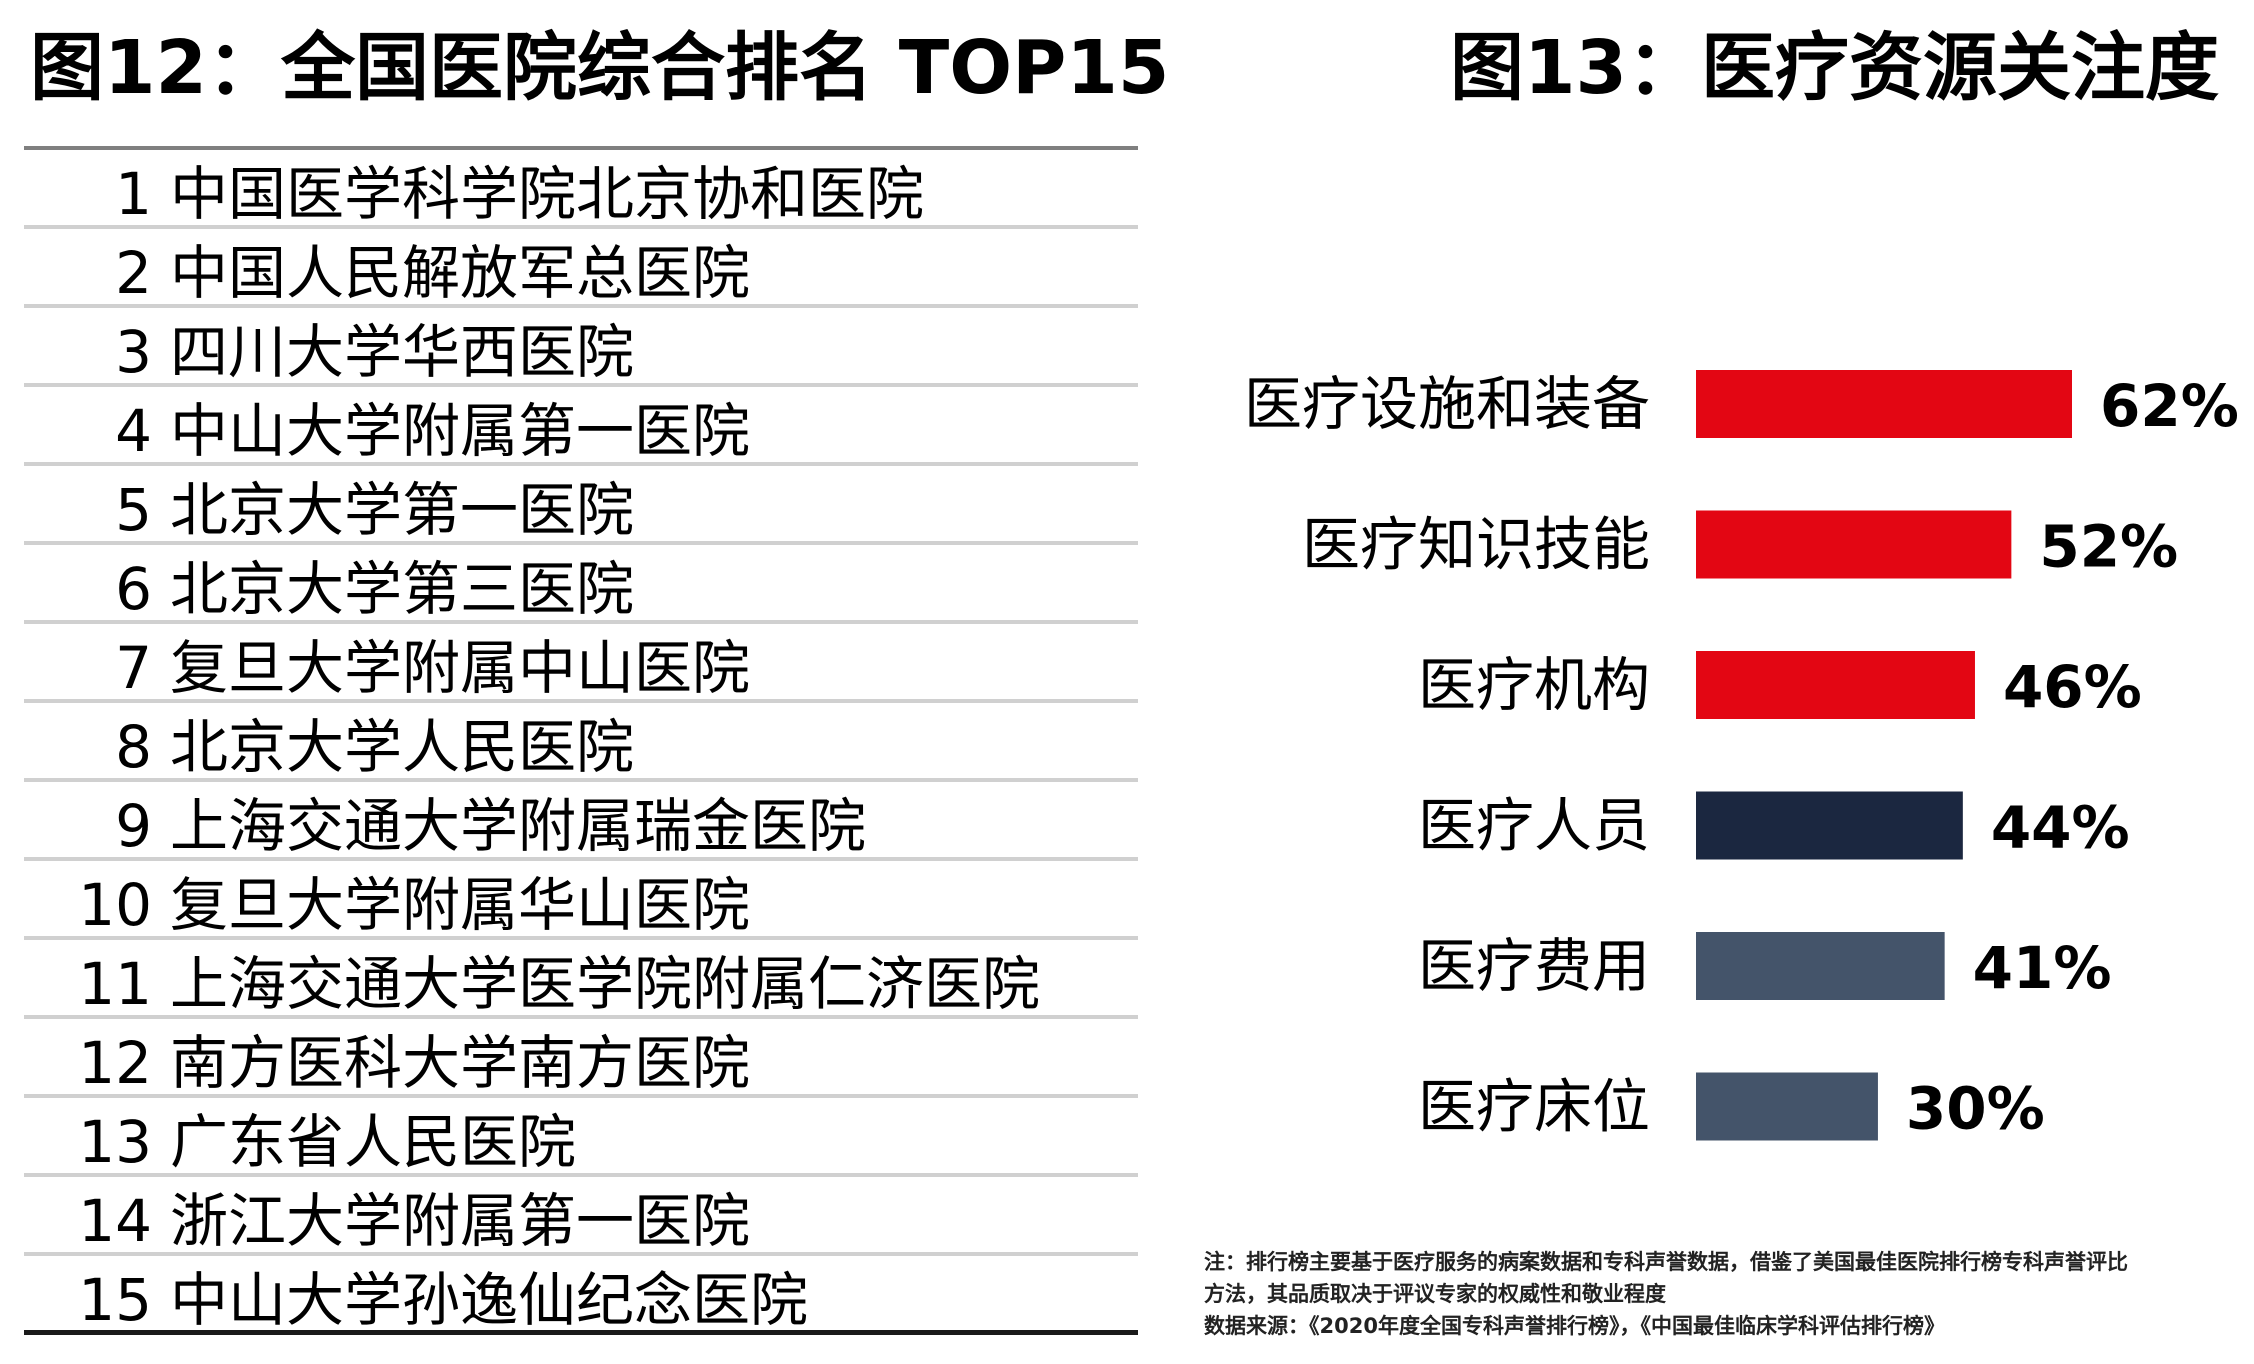 Image resolution: width=2254 pixels, height=1364 pixels. I want to click on hospital-name: 中国人民解放军总医院, so click(460, 273).